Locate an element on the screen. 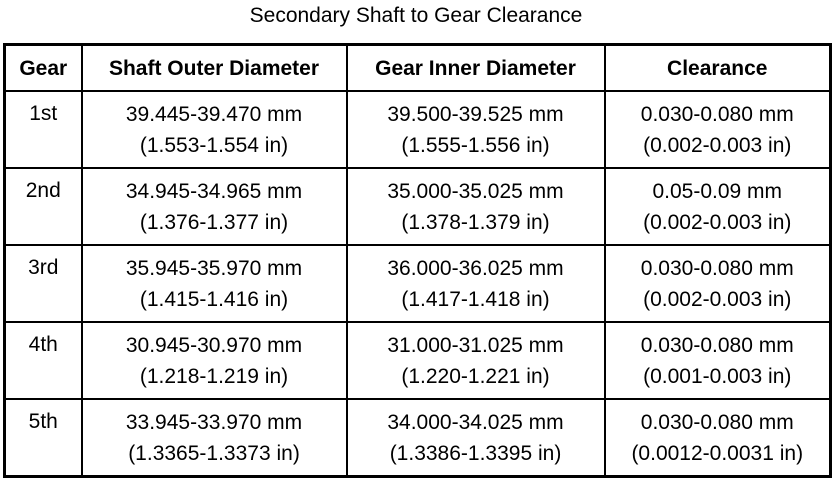 The width and height of the screenshot is (832, 490). cell-line: (1.218-1.219 in) is located at coordinates (214, 376).